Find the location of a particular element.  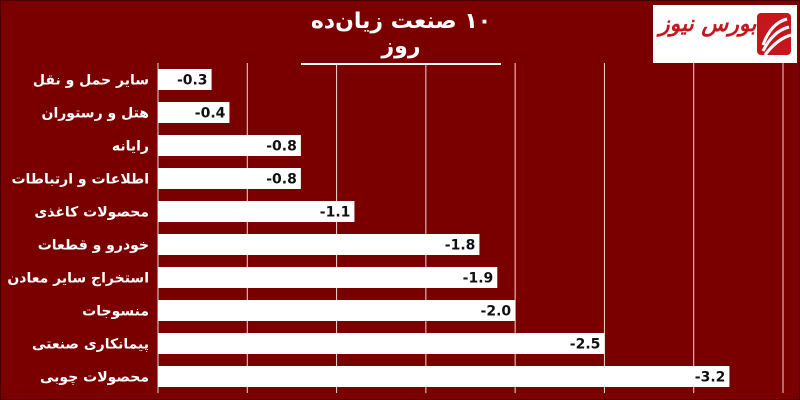

category-label: رایانه is located at coordinates (130, 147).